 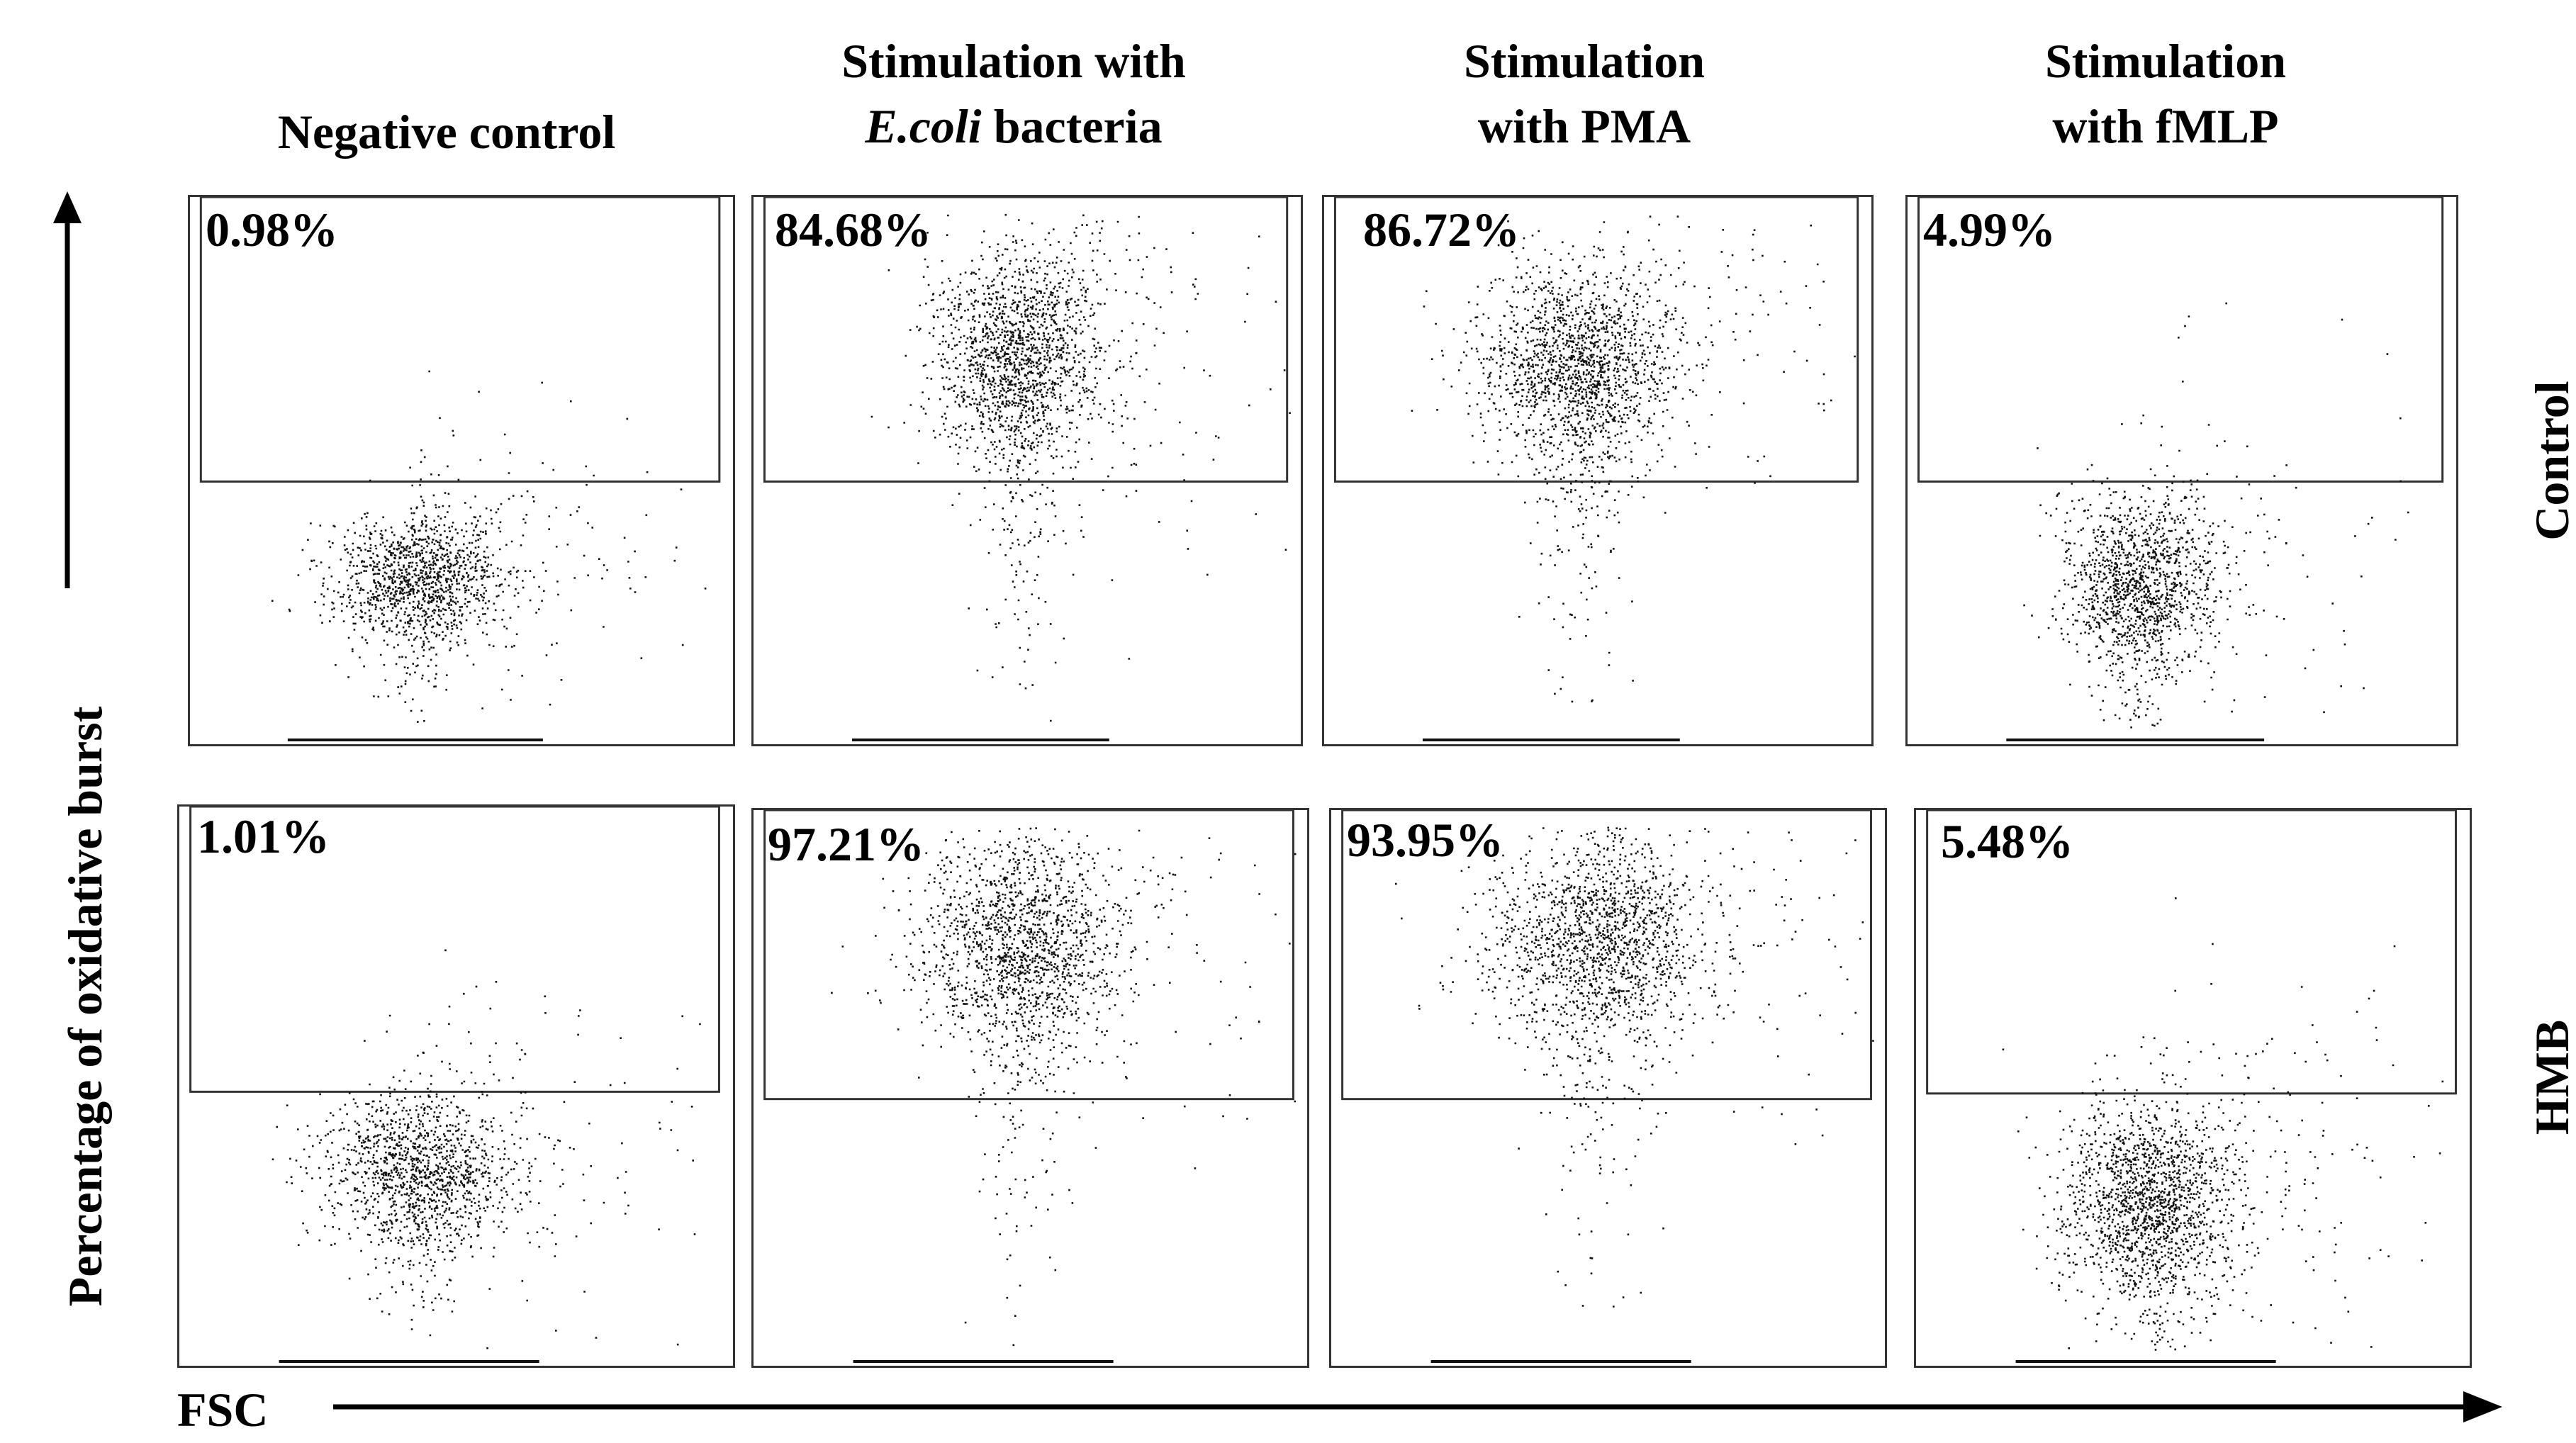 I want to click on x-axis-arrow, so click(x=1418, y=1406).